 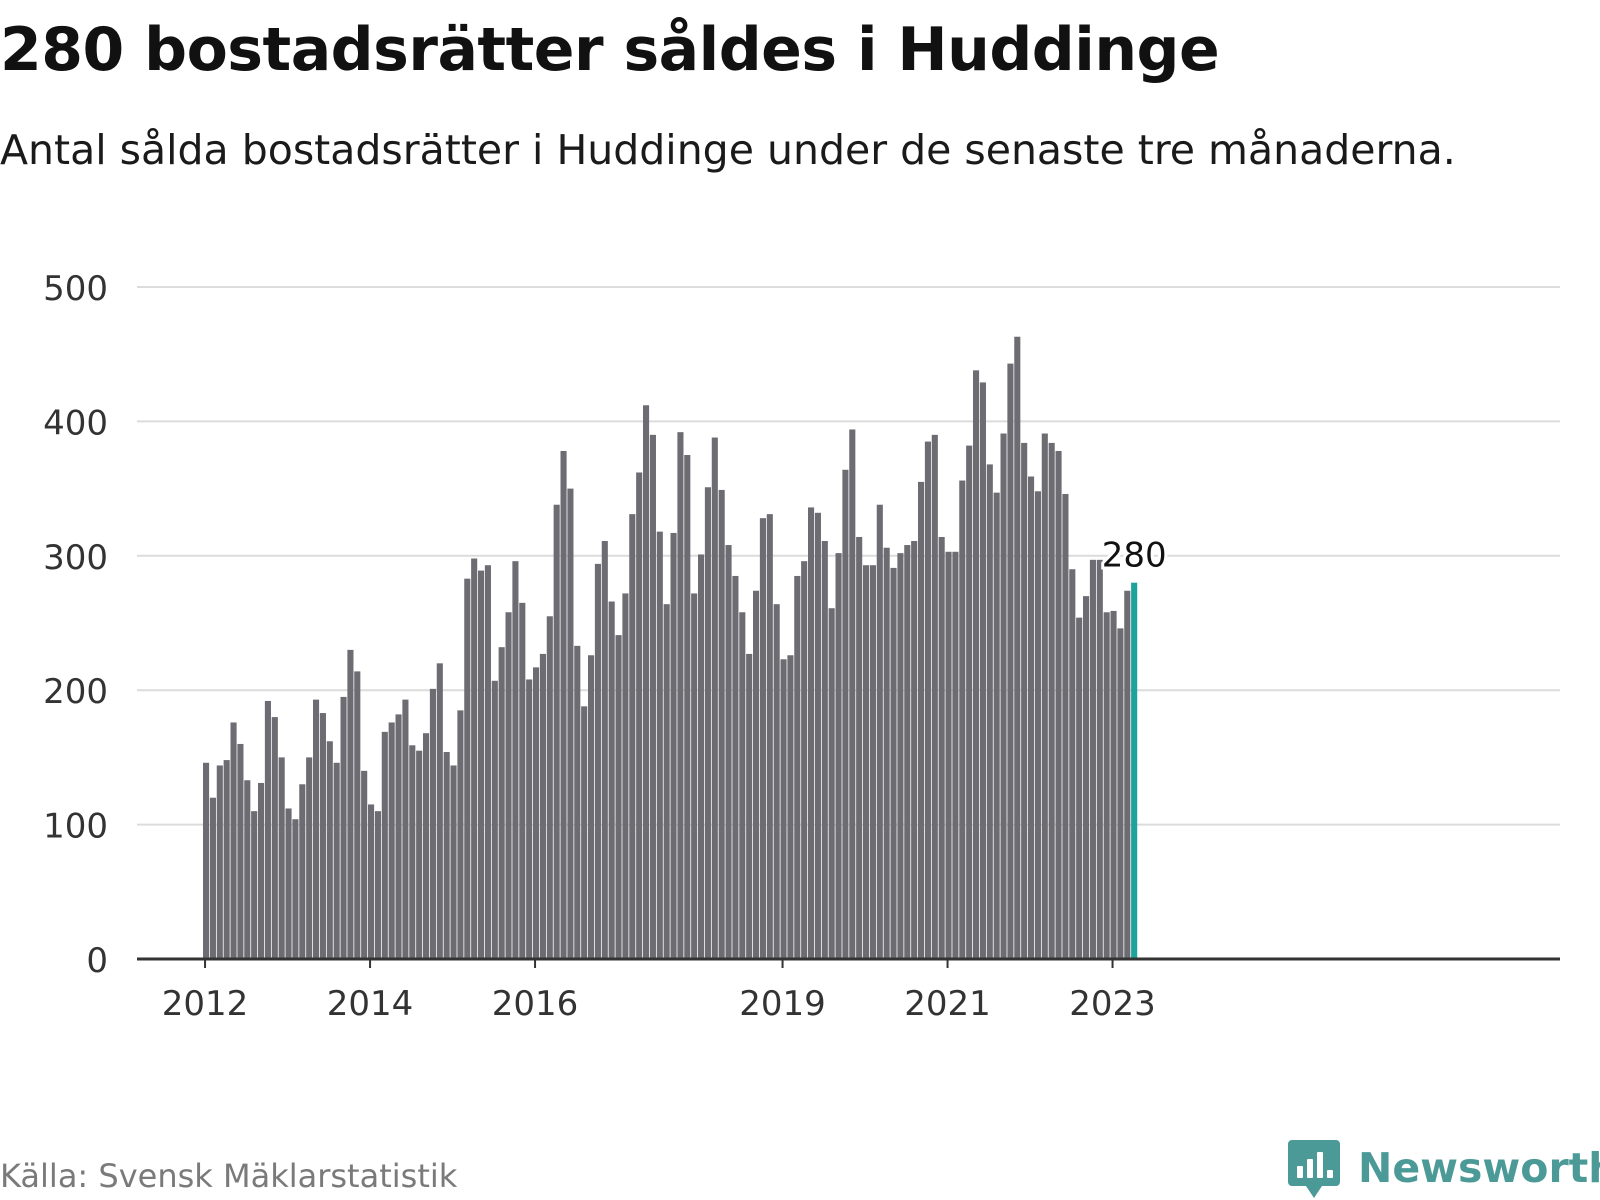 What do you see at coordinates (947, 1004) in the screenshot?
I see `x-tick-label: 2021` at bounding box center [947, 1004].